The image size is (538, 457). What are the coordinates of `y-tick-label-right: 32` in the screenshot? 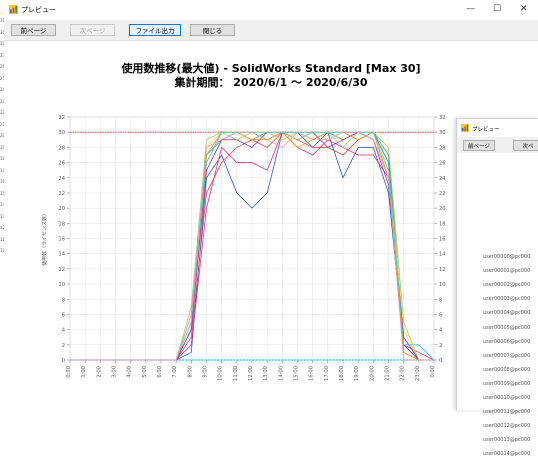 It's located at (442, 118).